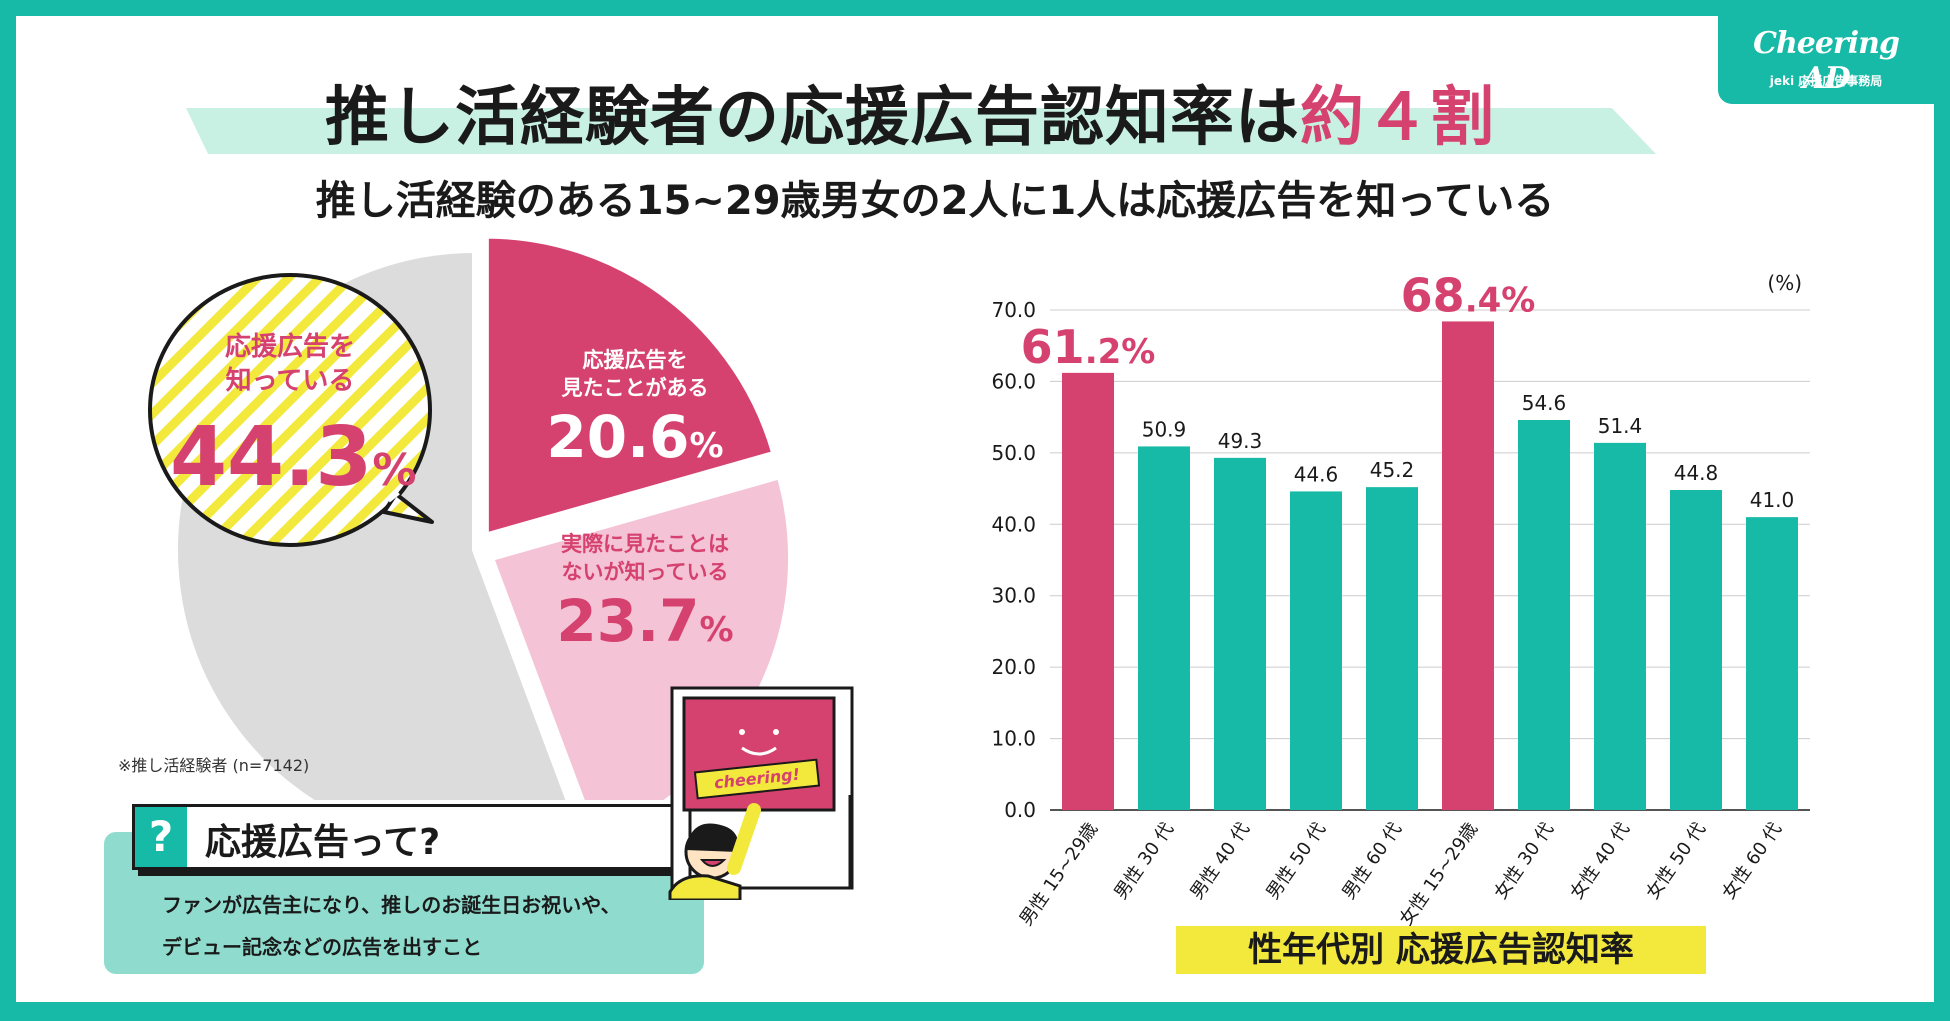 The image size is (1950, 1021). Describe the element at coordinates (214, 765) in the screenshot. I see `sample-note: ※推し活経験者 (n=7142)` at that location.